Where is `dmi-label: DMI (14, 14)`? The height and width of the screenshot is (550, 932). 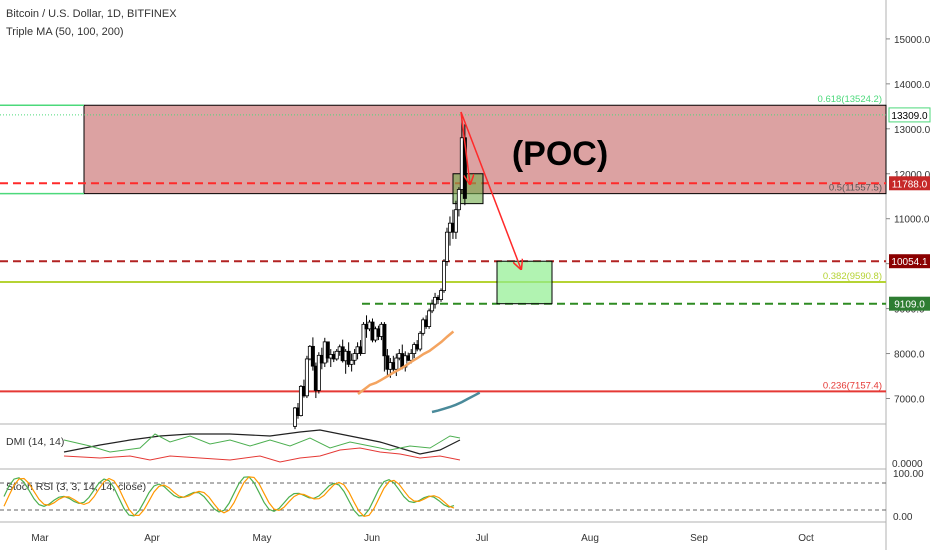 dmi-label: DMI (14, 14) is located at coordinates (35, 442).